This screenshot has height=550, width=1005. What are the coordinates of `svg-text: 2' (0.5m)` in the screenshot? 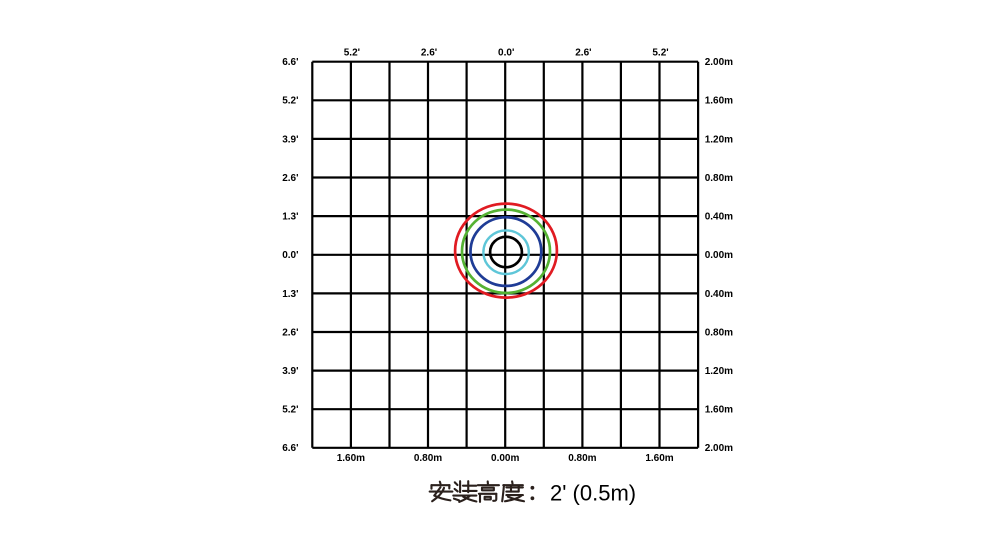 It's located at (593, 492).